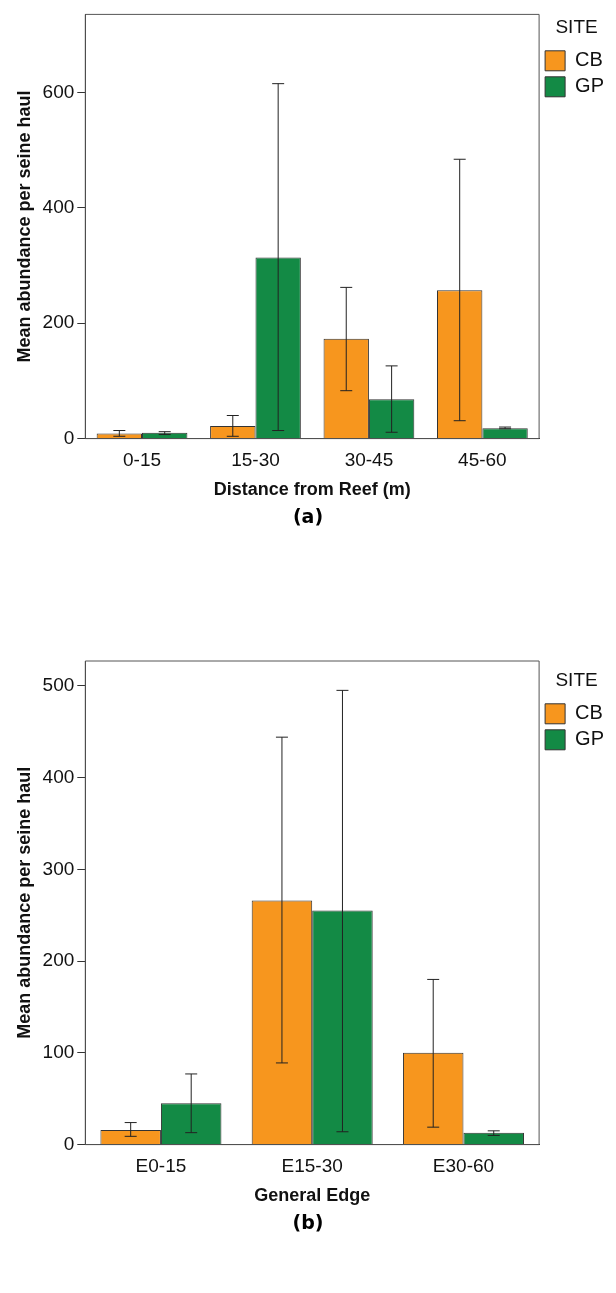  What do you see at coordinates (58, 685) in the screenshot?
I see `y-tick-label: 500` at bounding box center [58, 685].